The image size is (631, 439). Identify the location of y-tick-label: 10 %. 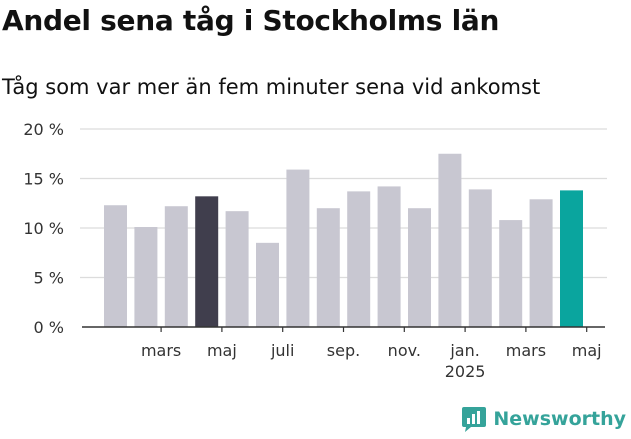
(43, 228).